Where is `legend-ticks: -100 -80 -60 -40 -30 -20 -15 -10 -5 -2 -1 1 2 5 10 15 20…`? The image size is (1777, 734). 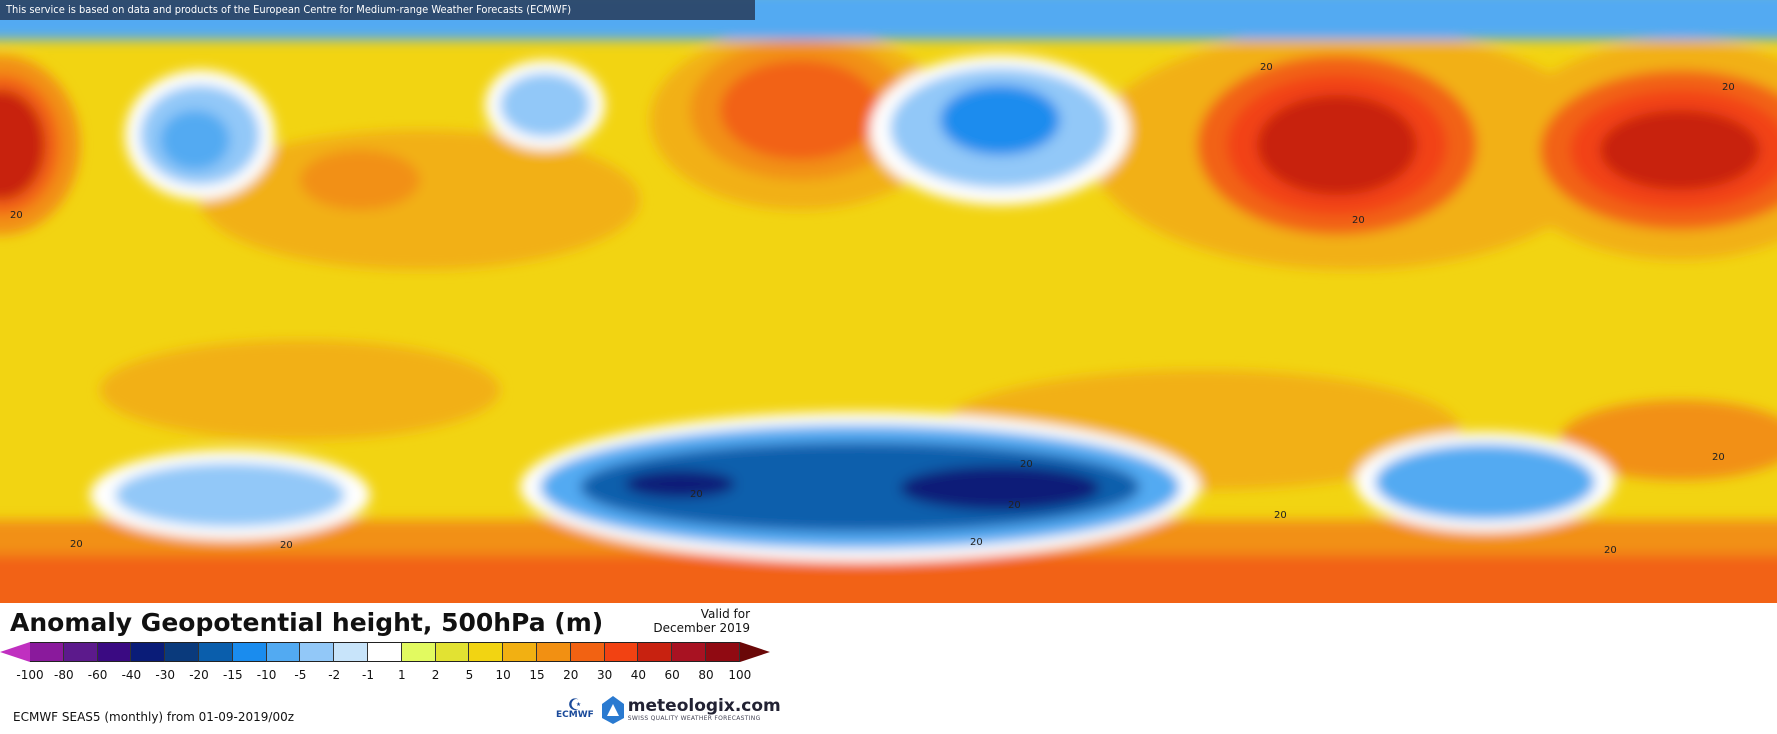 legend-ticks: -100 -80 -60 -40 -30 -20 -15 -10 -5 -2 -1 1 2 5 10 15 20… is located at coordinates (380, 676).